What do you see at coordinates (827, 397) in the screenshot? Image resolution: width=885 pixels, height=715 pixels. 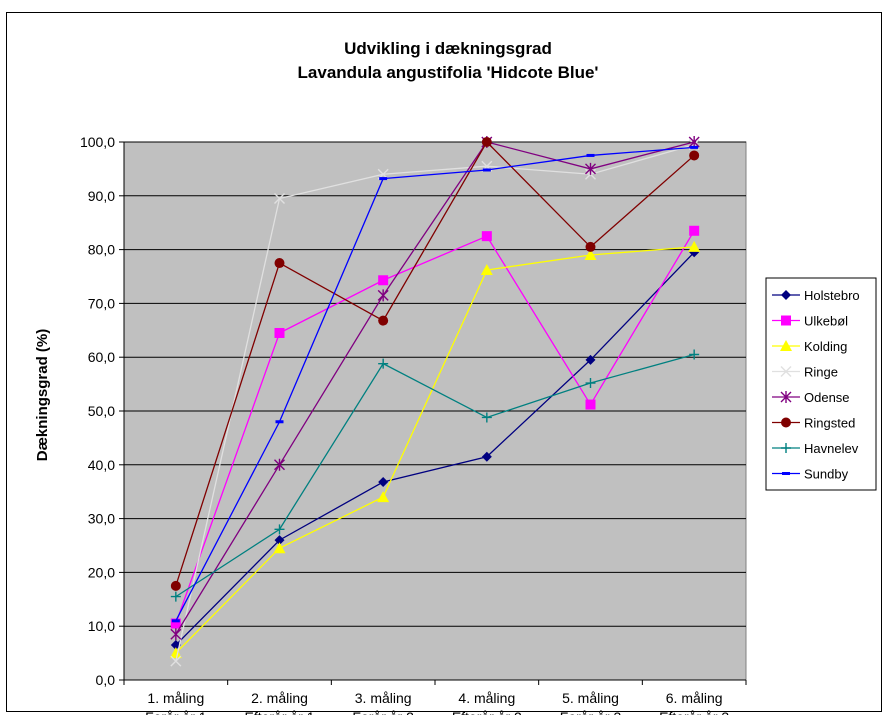 I see `legend-label: Odense` at bounding box center [827, 397].